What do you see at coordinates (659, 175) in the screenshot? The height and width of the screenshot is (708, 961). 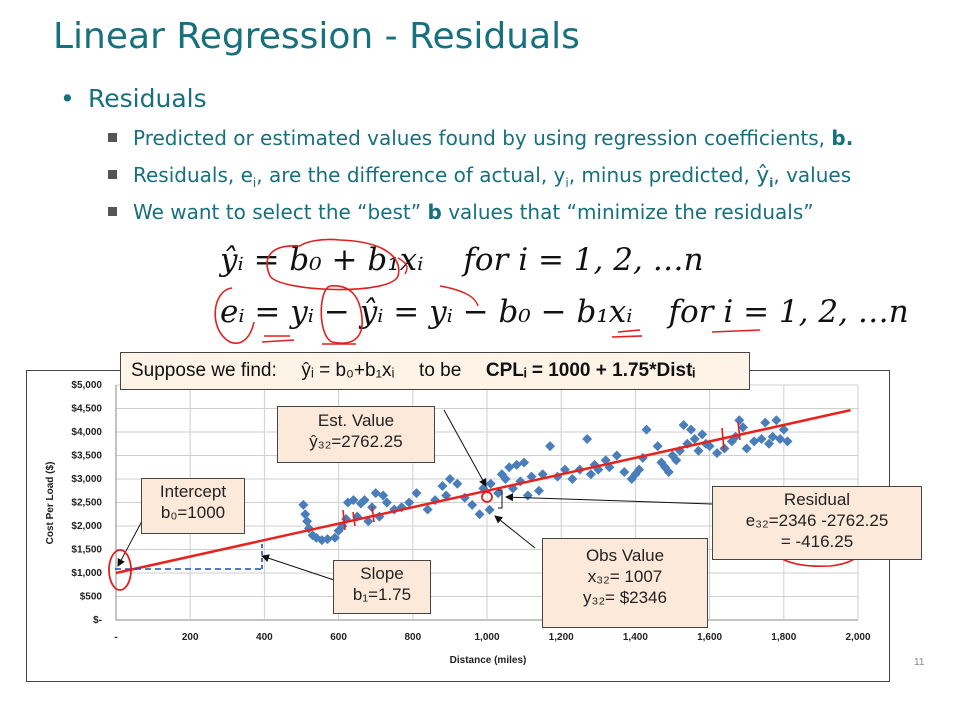 I see `sub2-c: , minus predicted,` at bounding box center [659, 175].